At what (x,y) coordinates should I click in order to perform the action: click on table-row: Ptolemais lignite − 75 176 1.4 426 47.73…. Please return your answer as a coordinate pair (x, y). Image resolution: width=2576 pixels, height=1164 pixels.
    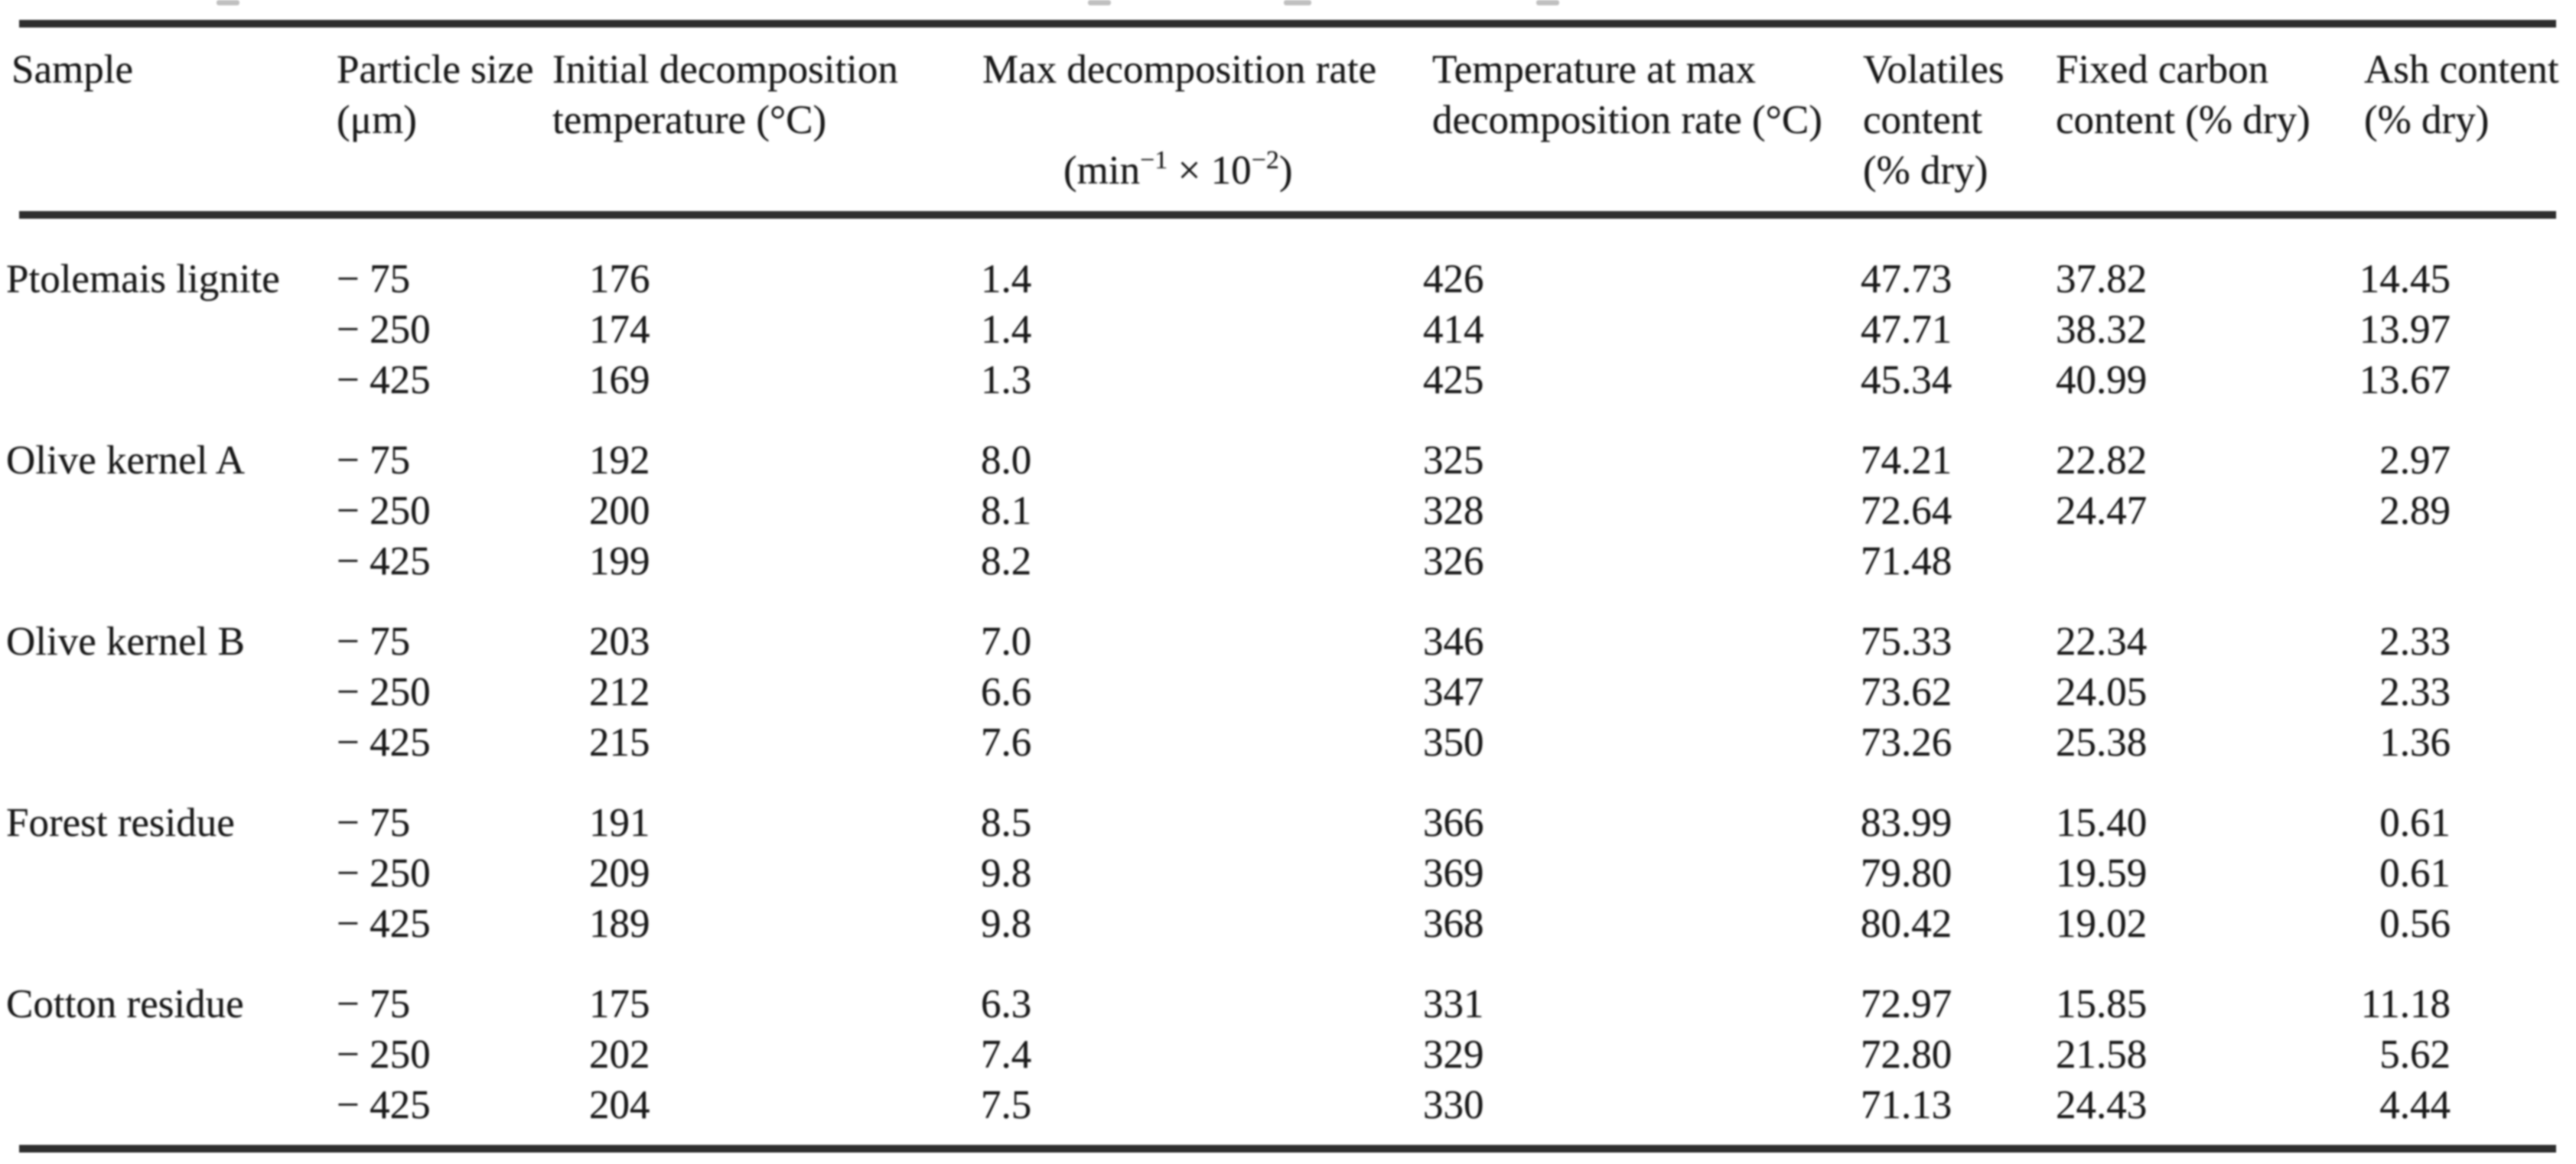
    Looking at the image, I should click on (1288, 279).